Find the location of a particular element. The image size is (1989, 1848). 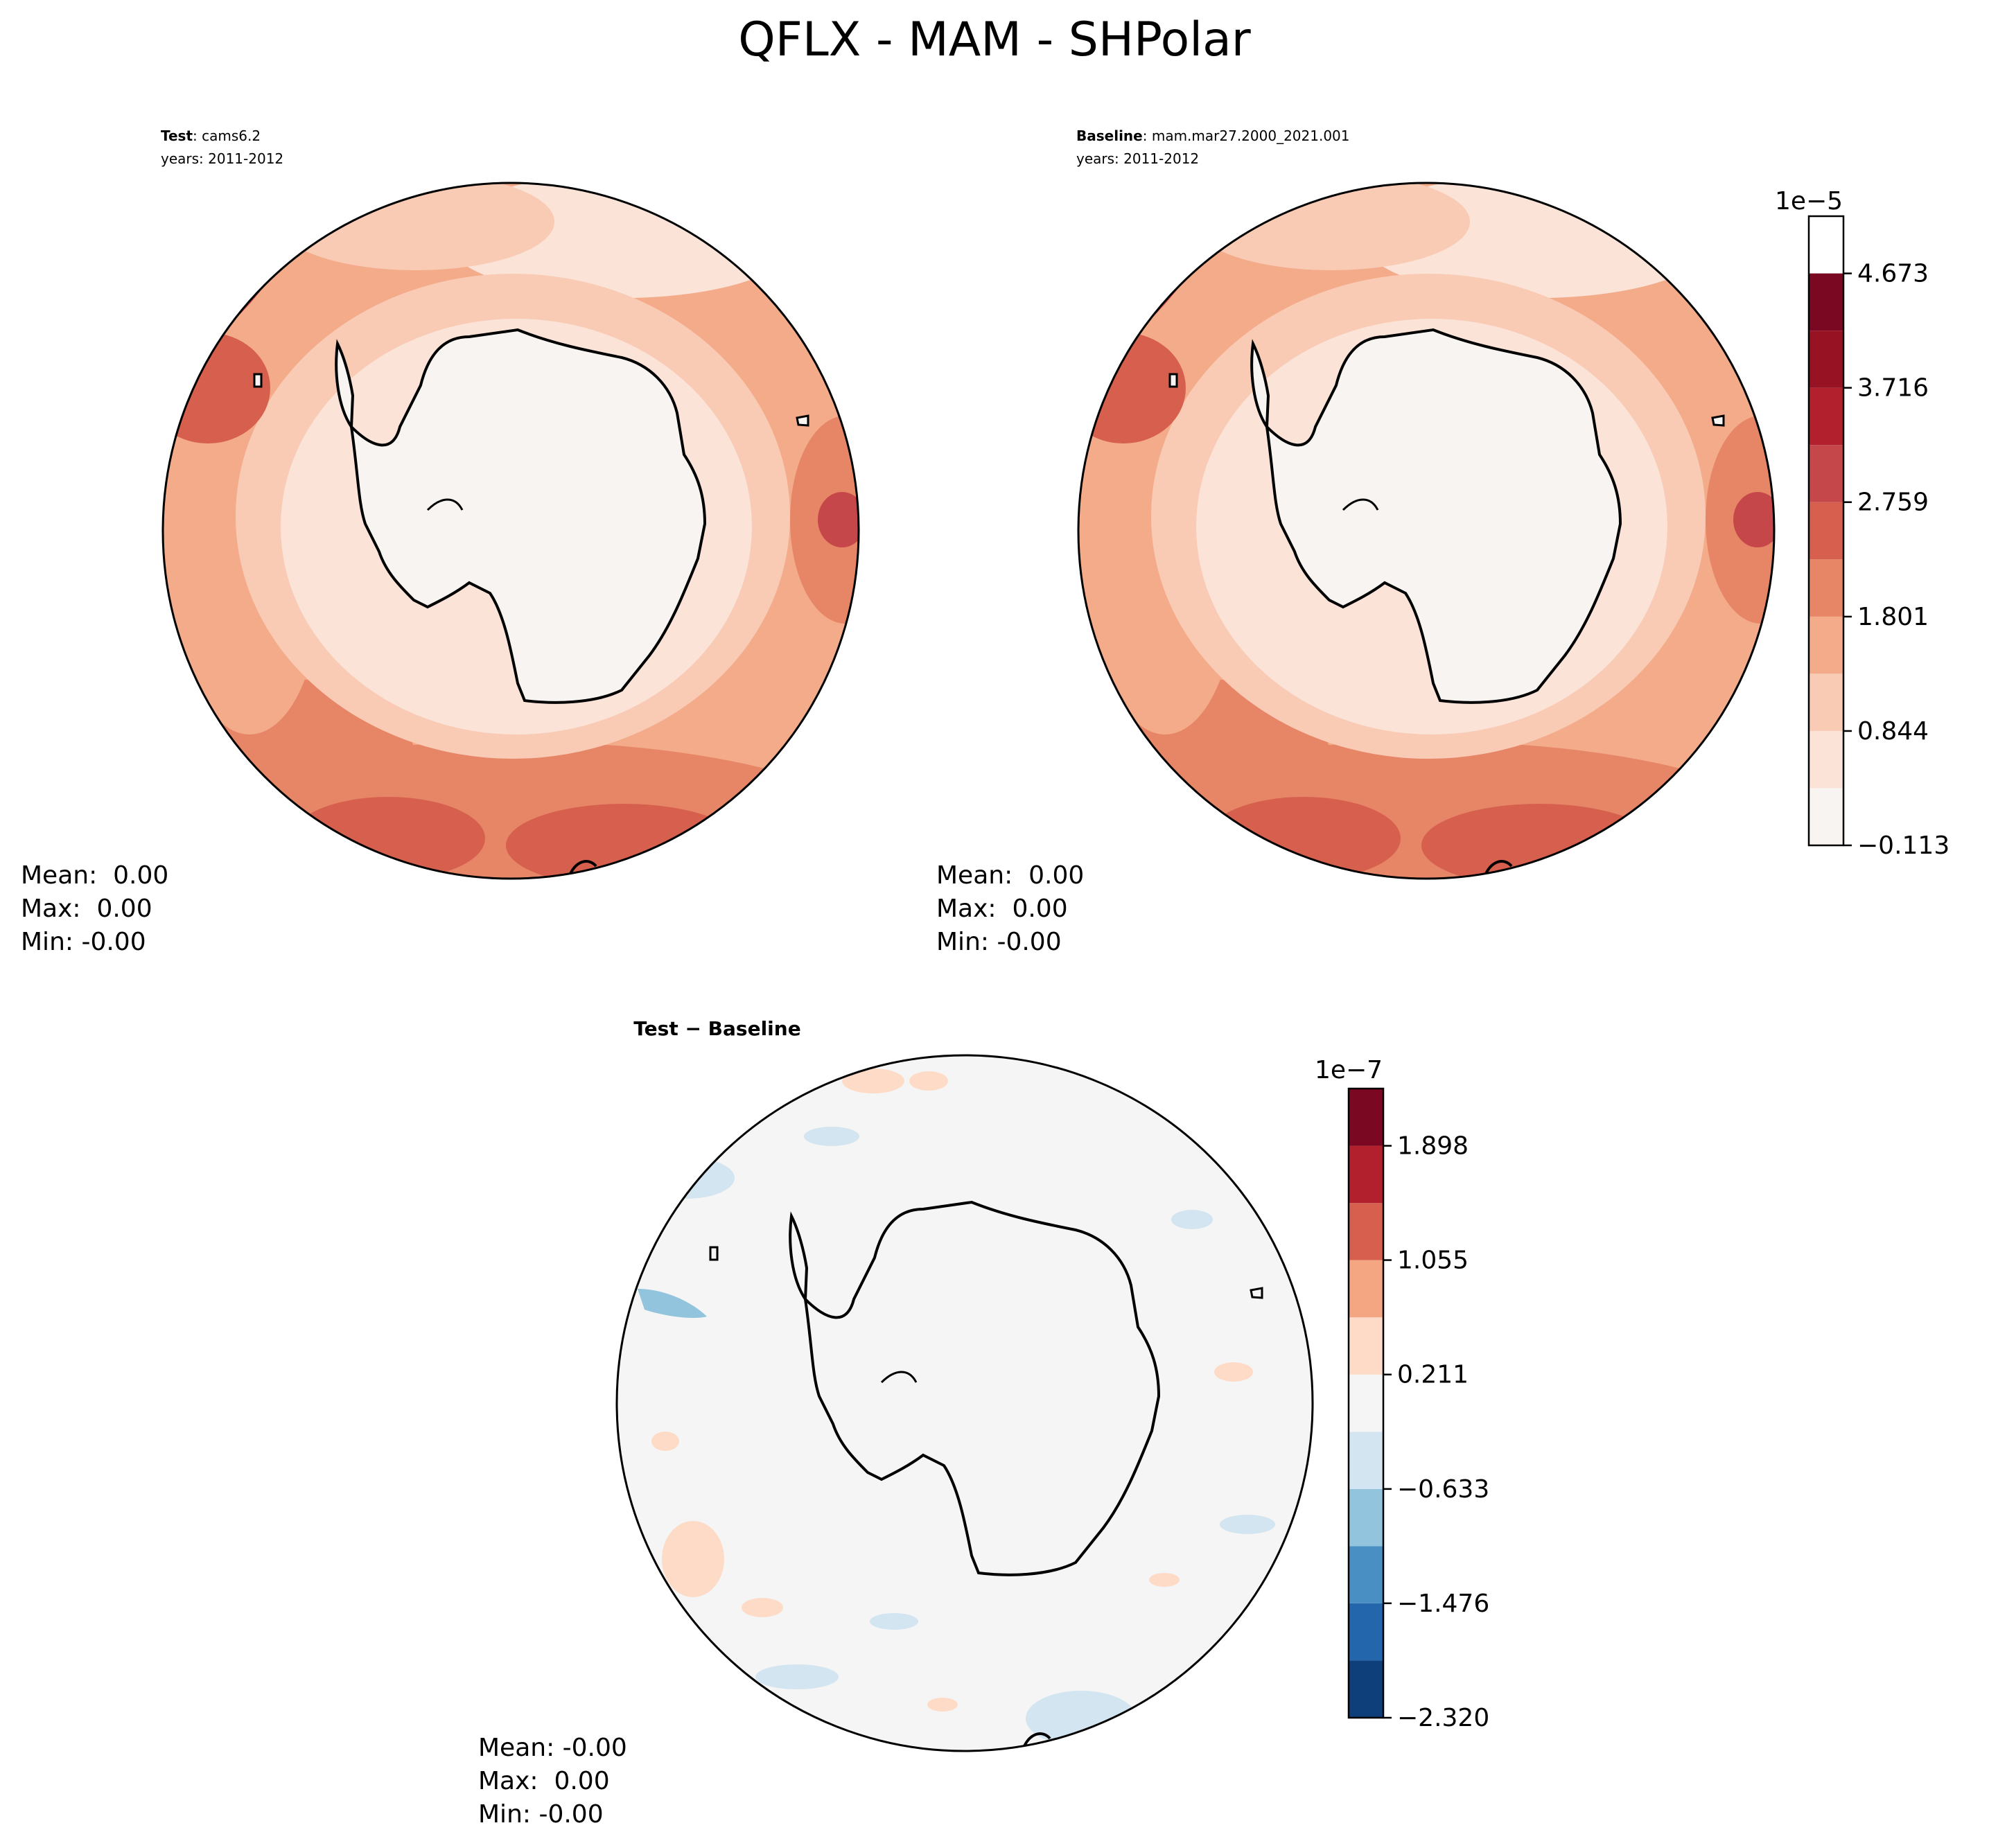

colorbar-baseline-offset: 1e−5 is located at coordinates (1809, 201).